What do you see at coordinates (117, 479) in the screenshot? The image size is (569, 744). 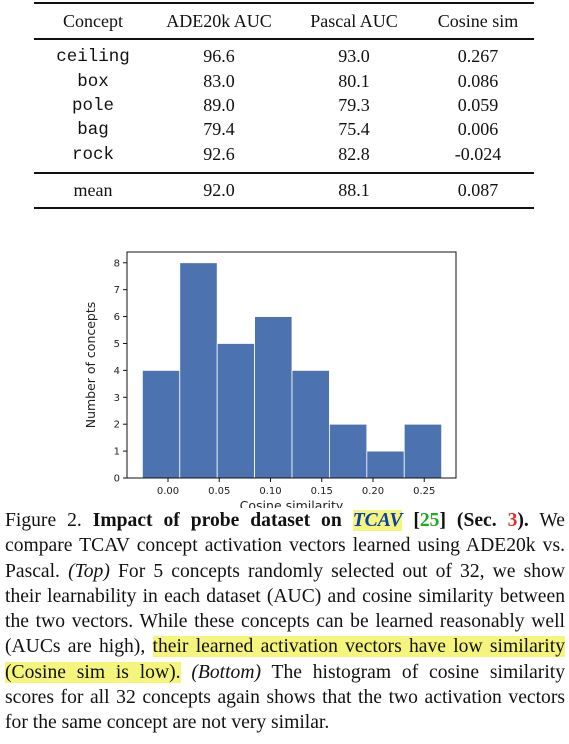 I see `y-tick-label: 0` at bounding box center [117, 479].